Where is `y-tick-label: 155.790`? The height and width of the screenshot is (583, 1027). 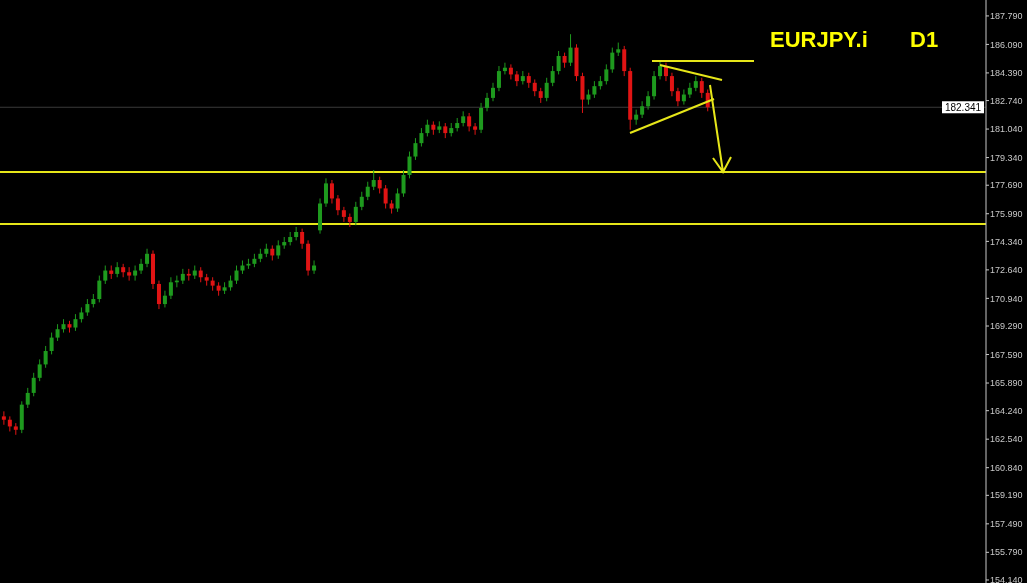
y-tick-label: 155.790 is located at coordinates (1006, 552).